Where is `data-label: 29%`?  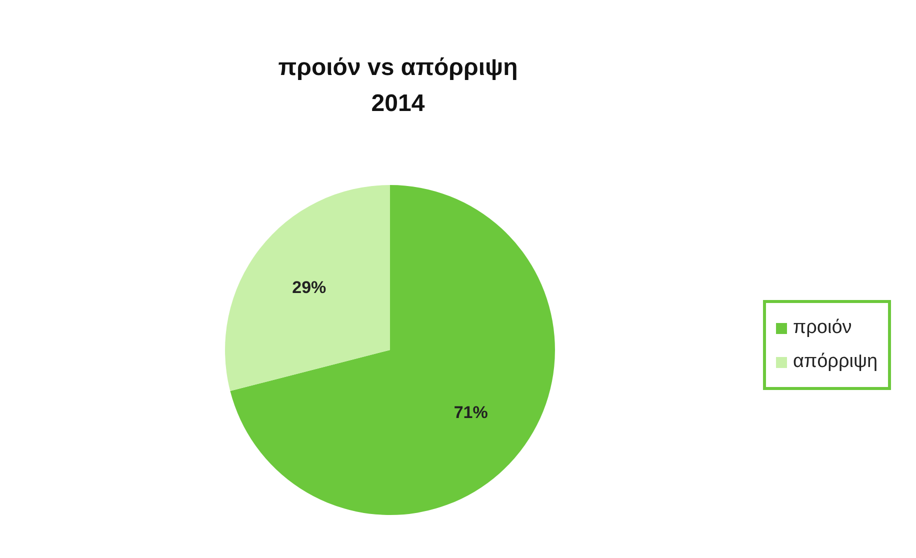
data-label: 29% is located at coordinates (309, 287).